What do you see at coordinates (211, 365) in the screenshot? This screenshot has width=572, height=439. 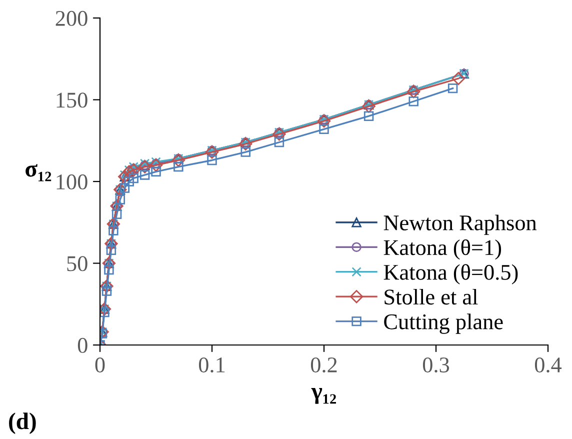 I see `x-tick-label: 0.1` at bounding box center [211, 365].